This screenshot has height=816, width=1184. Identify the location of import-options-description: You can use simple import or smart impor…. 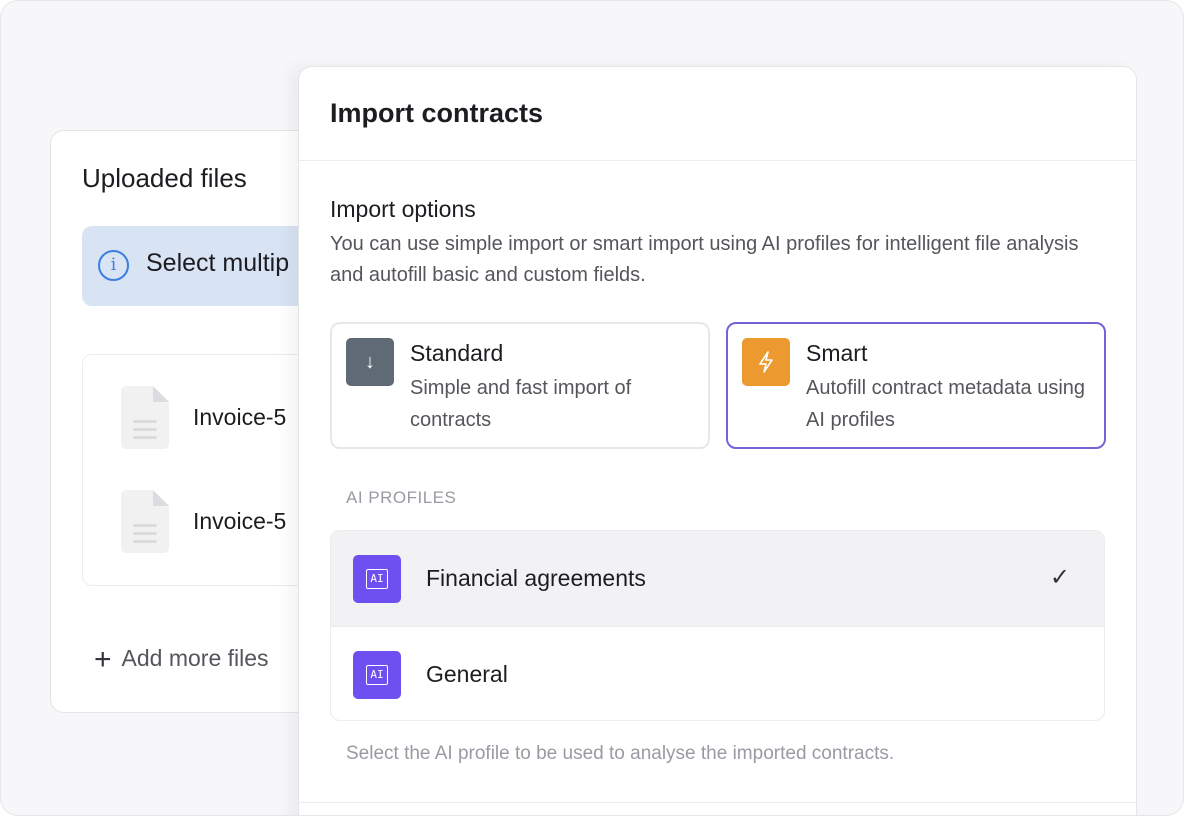
(704, 259).